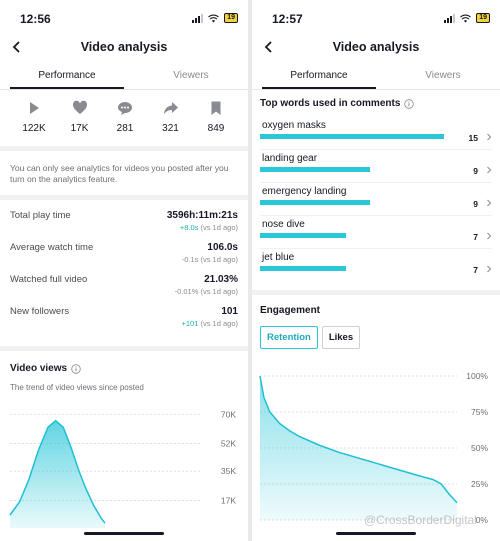 The width and height of the screenshot is (500, 541). I want to click on video-views-title: Video views, so click(39, 368).